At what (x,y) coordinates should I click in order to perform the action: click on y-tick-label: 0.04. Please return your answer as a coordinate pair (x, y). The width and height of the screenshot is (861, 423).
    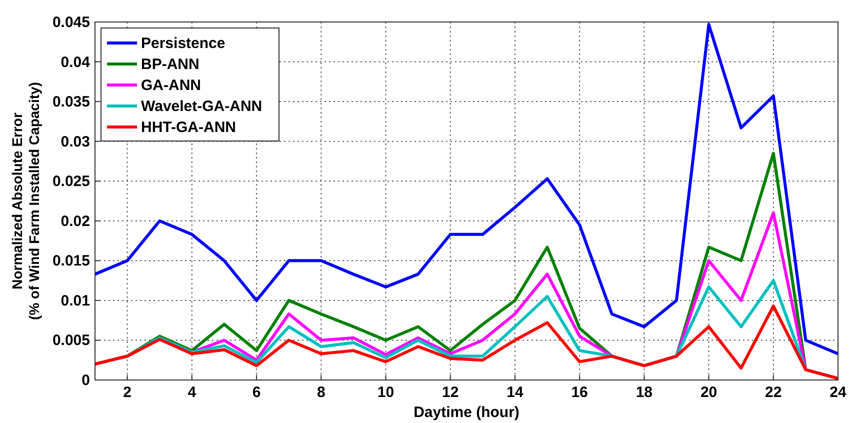
    Looking at the image, I should click on (75, 62).